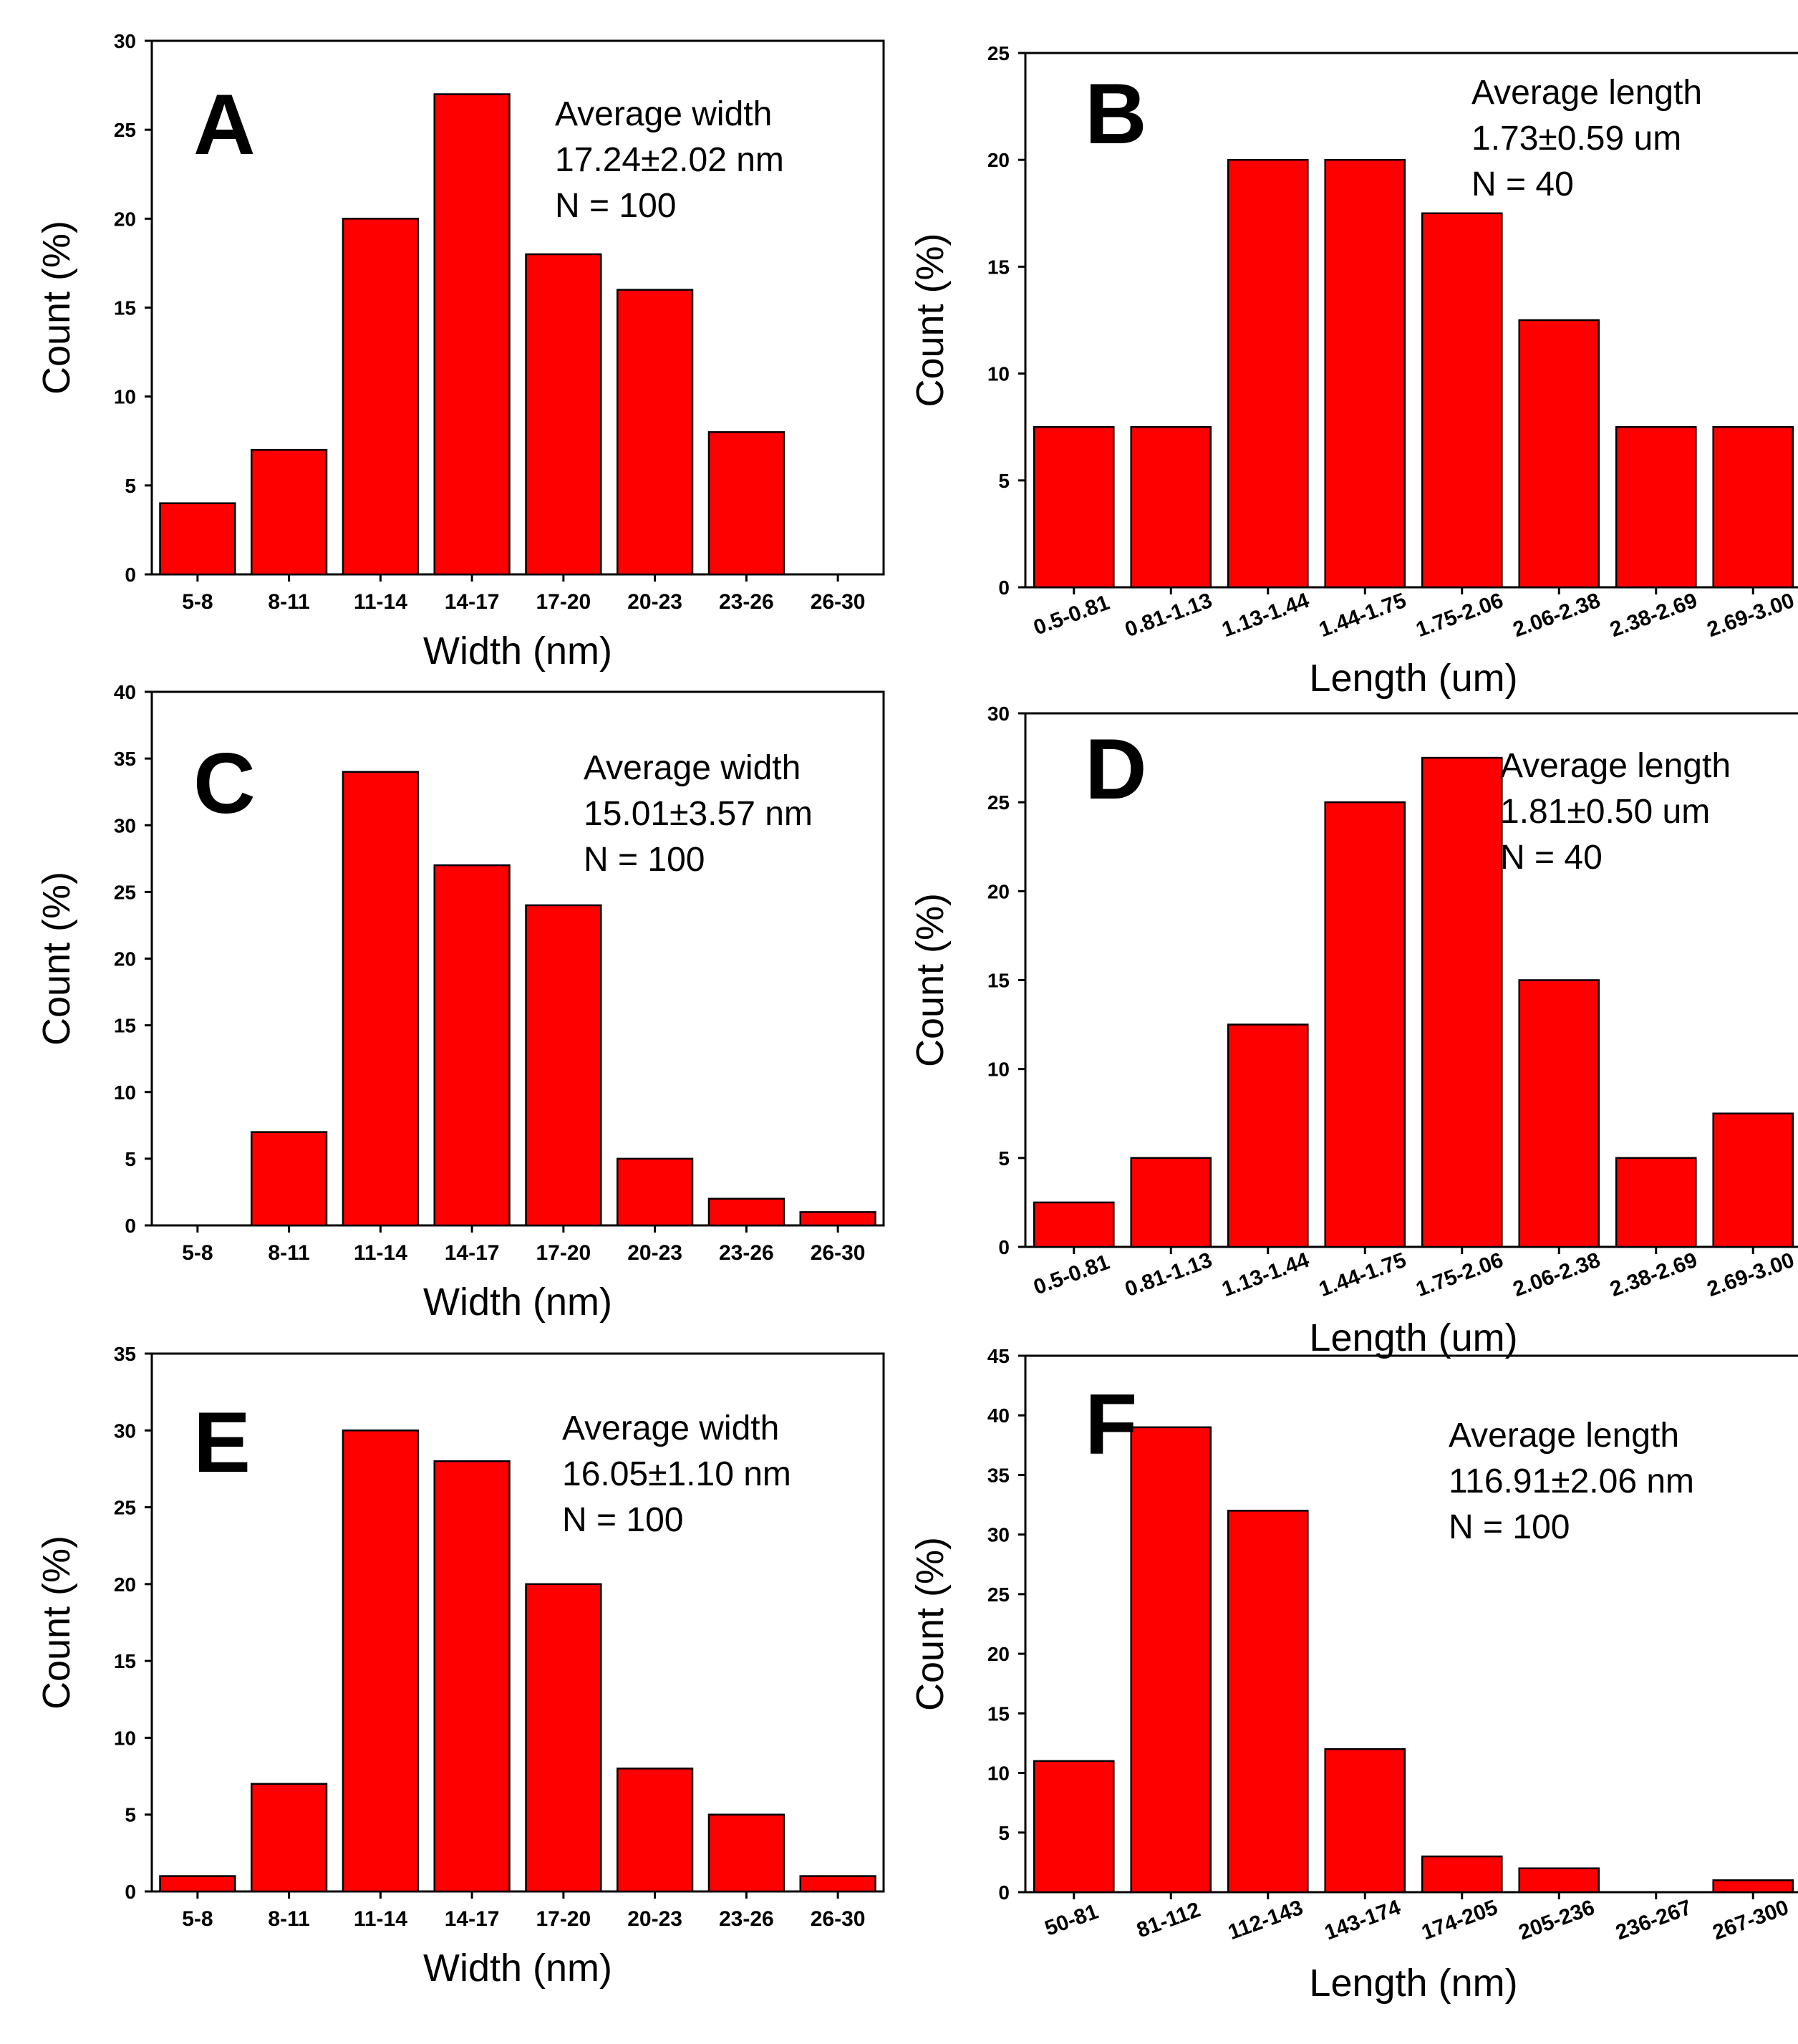  I want to click on panel-f-annotation-line: 116.91±2.06 nm, so click(1571, 1481).